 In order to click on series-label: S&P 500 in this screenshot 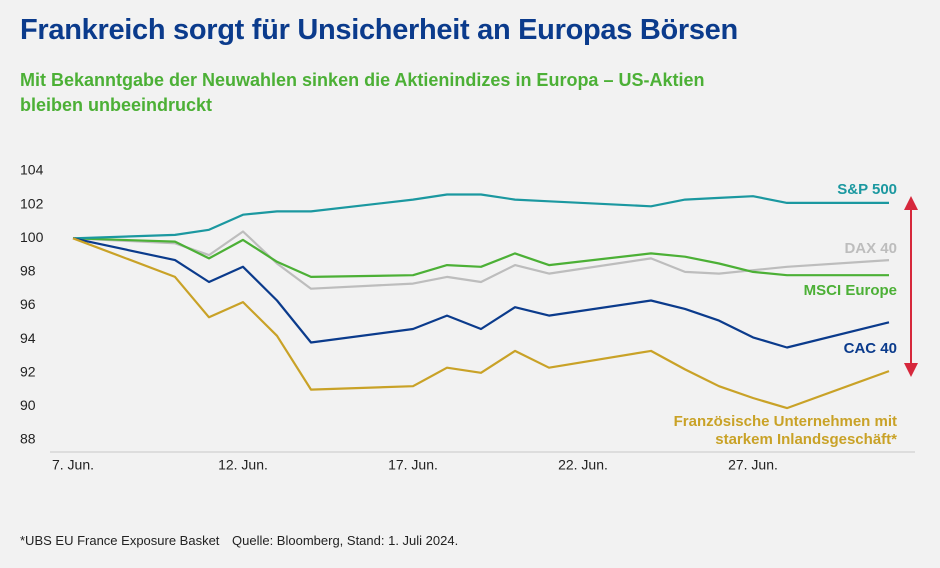, I will do `click(867, 189)`.